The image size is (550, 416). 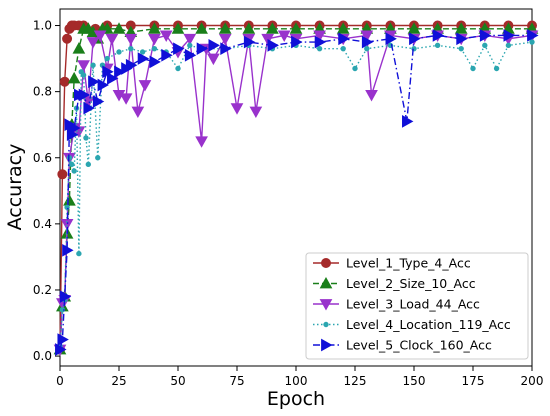 I want to click on legend-item: Level_5_Clock_160_Acc, so click(x=402, y=345).